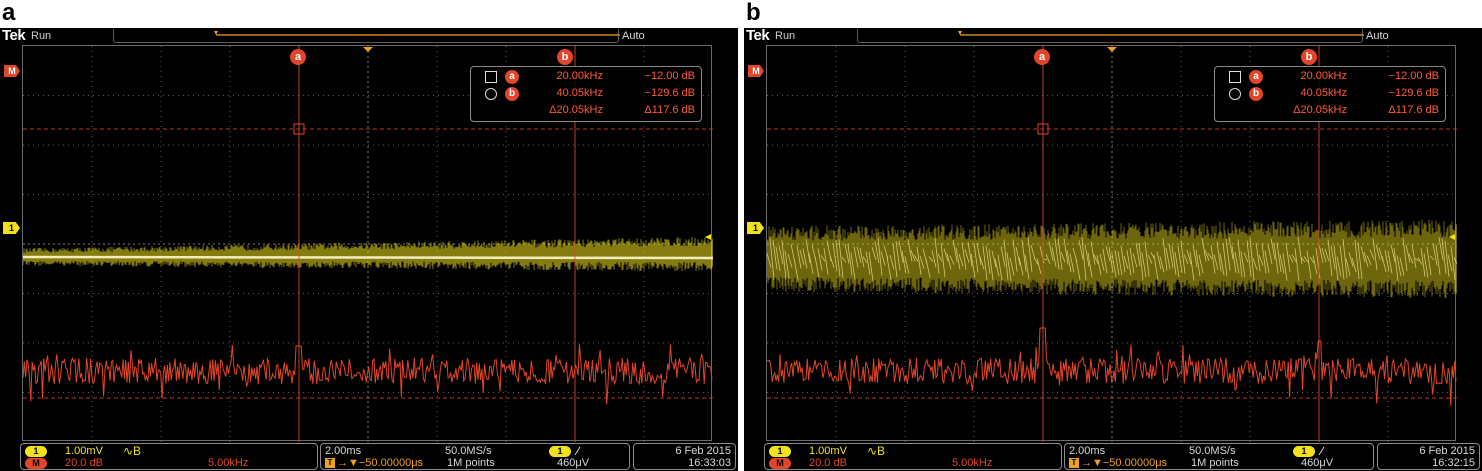  I want to click on sample-rate: 50.0MS/s, so click(468, 451).